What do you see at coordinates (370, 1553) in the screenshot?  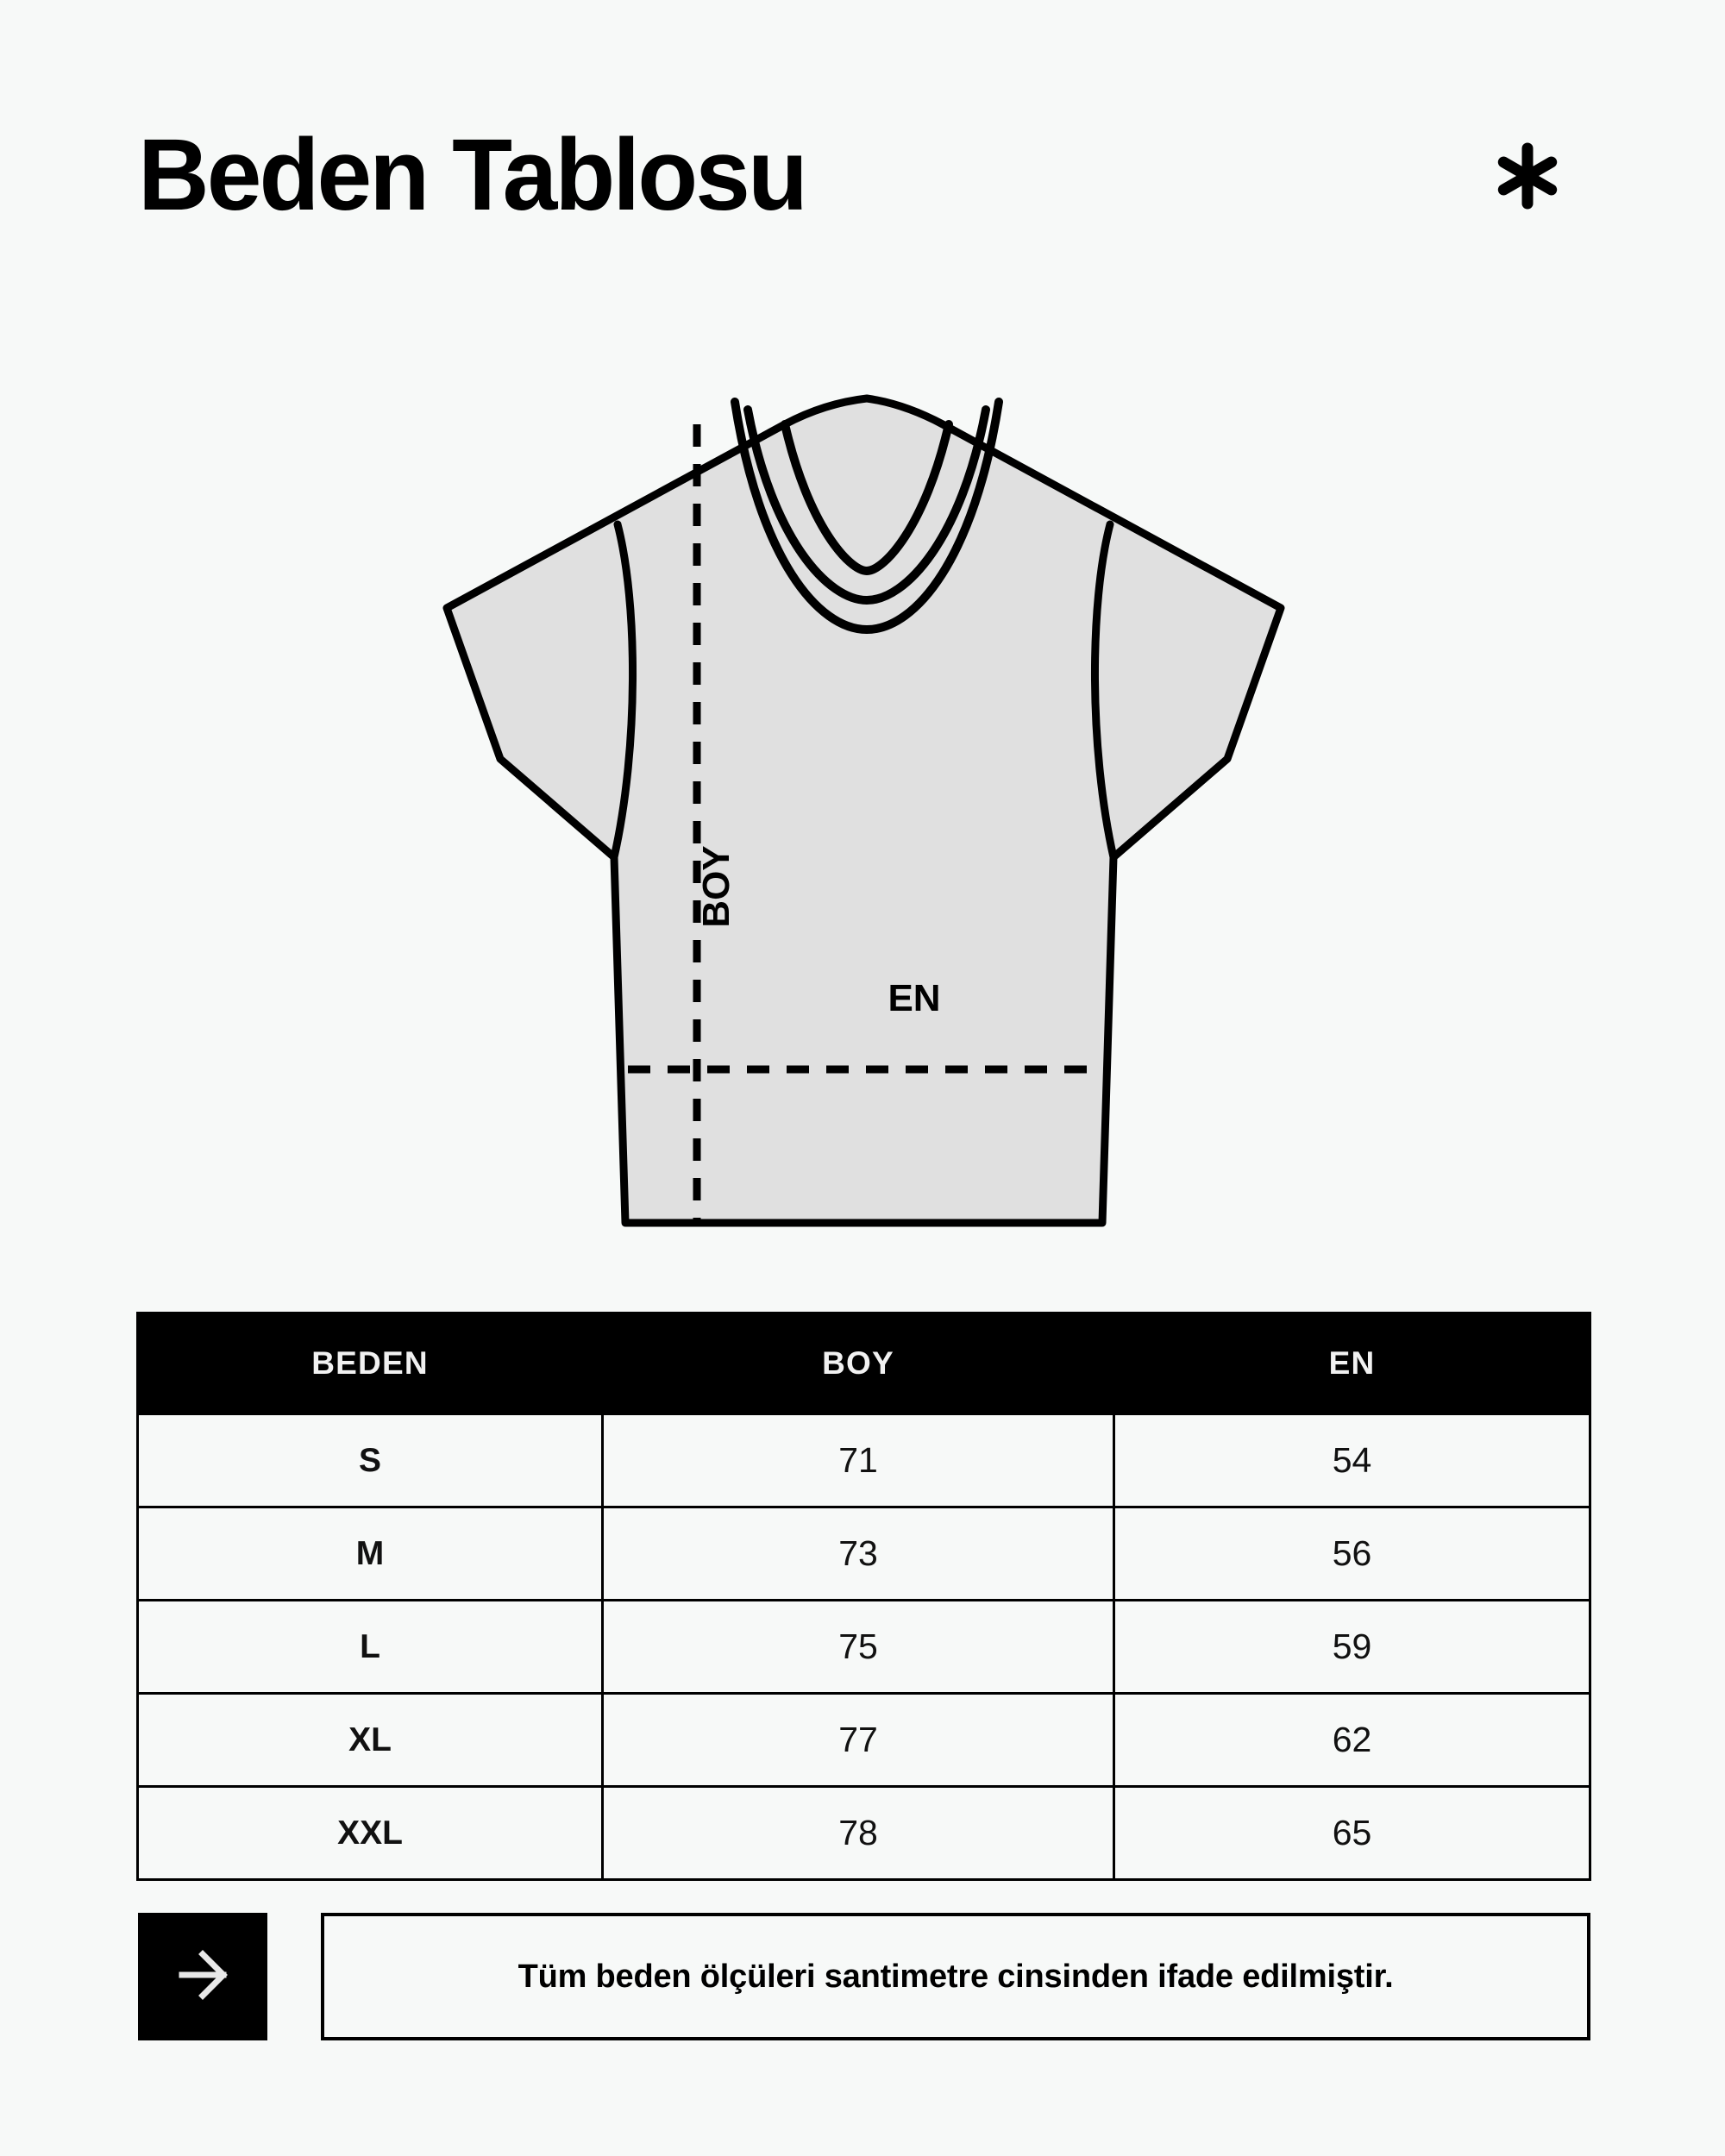 I see `cell-size: M` at bounding box center [370, 1553].